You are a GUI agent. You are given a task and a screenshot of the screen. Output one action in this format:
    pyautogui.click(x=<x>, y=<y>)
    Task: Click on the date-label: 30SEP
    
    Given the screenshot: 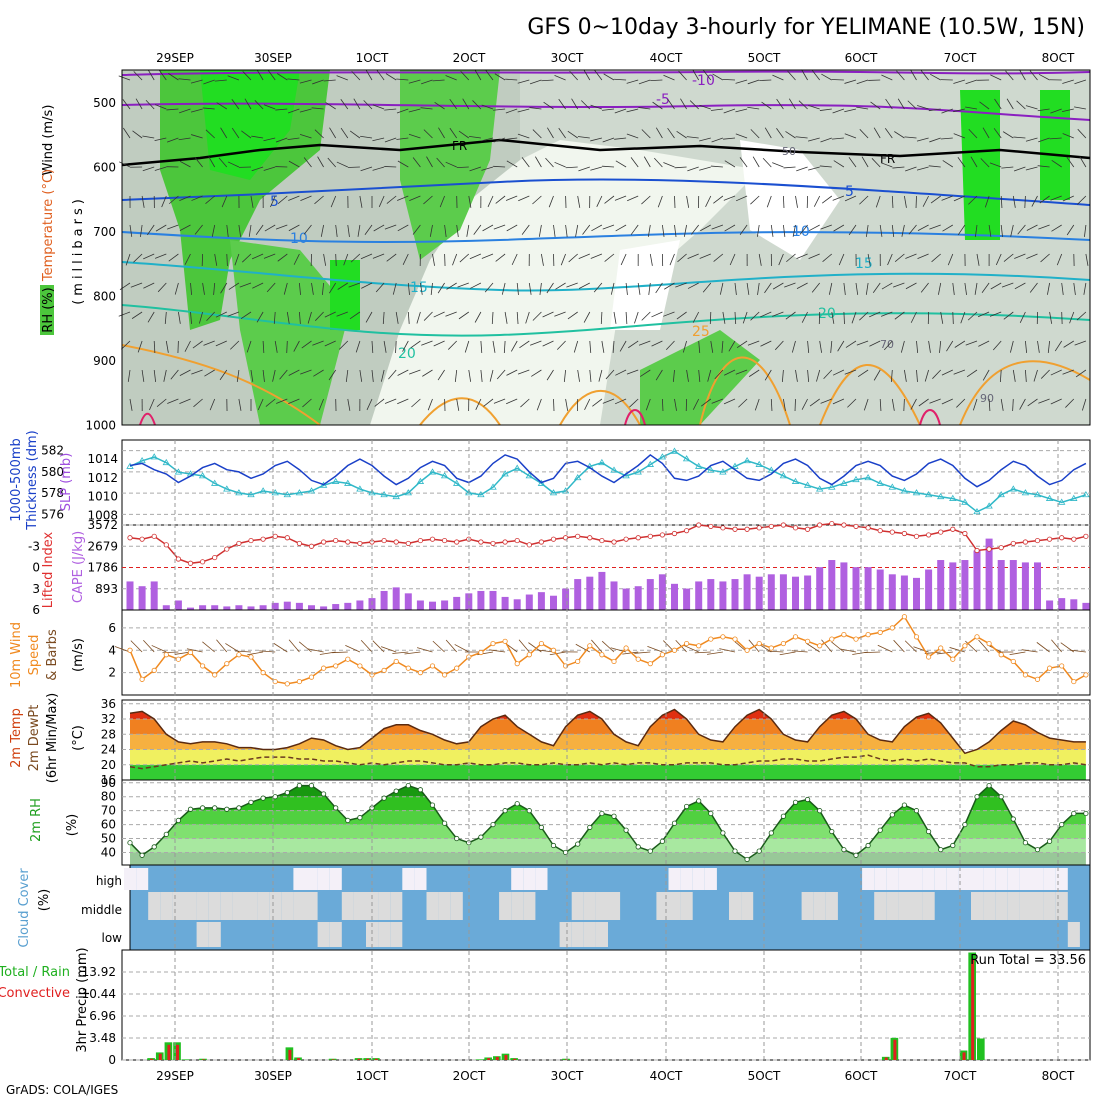 What is the action you would take?
    pyautogui.click(x=273, y=58)
    